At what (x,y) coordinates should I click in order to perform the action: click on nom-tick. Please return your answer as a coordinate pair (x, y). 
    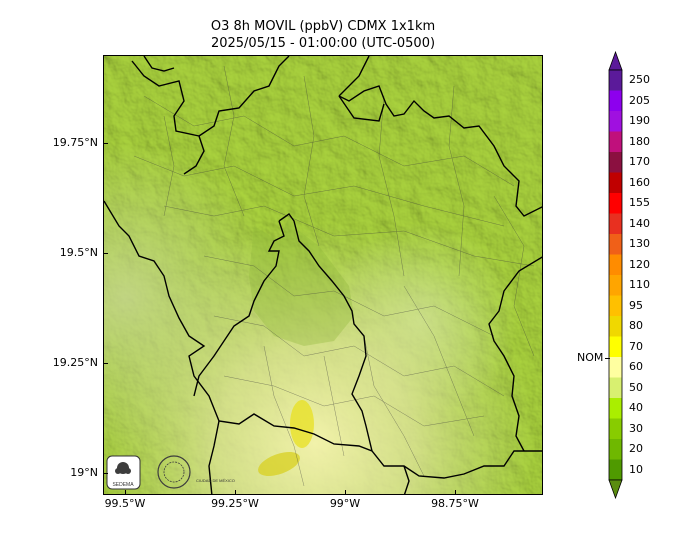
    Looking at the image, I should click on (607, 358).